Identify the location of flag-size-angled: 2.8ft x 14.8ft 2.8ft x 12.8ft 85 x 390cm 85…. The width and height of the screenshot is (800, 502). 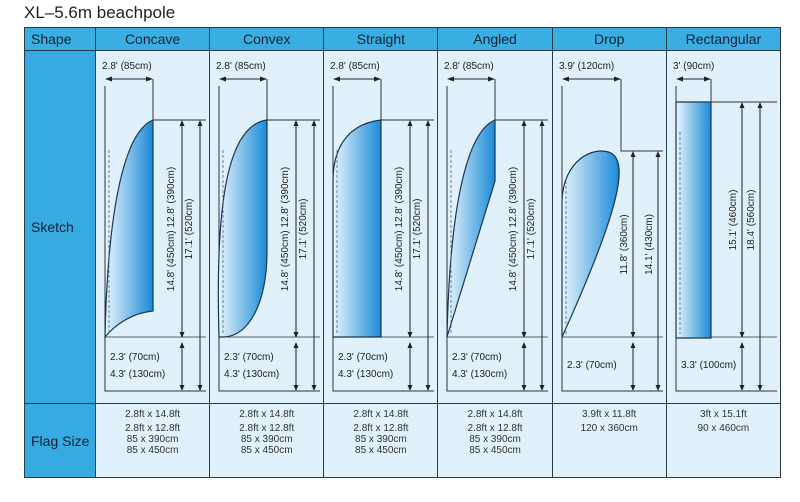
(495, 440).